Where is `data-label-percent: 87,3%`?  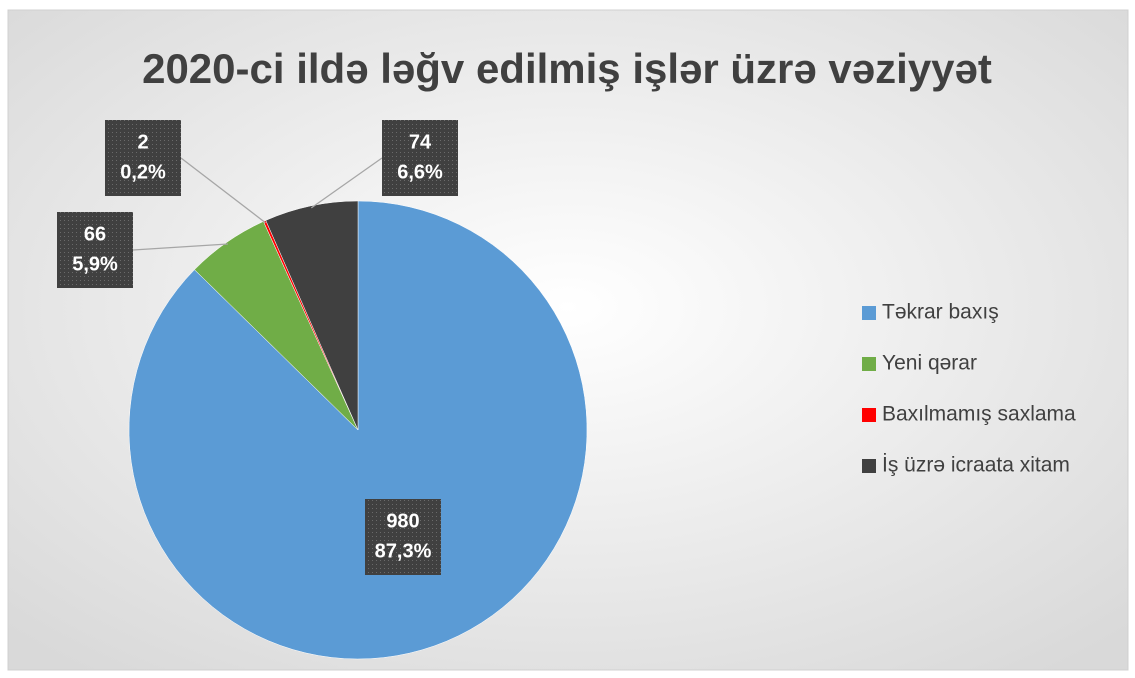 data-label-percent: 87,3% is located at coordinates (403, 551).